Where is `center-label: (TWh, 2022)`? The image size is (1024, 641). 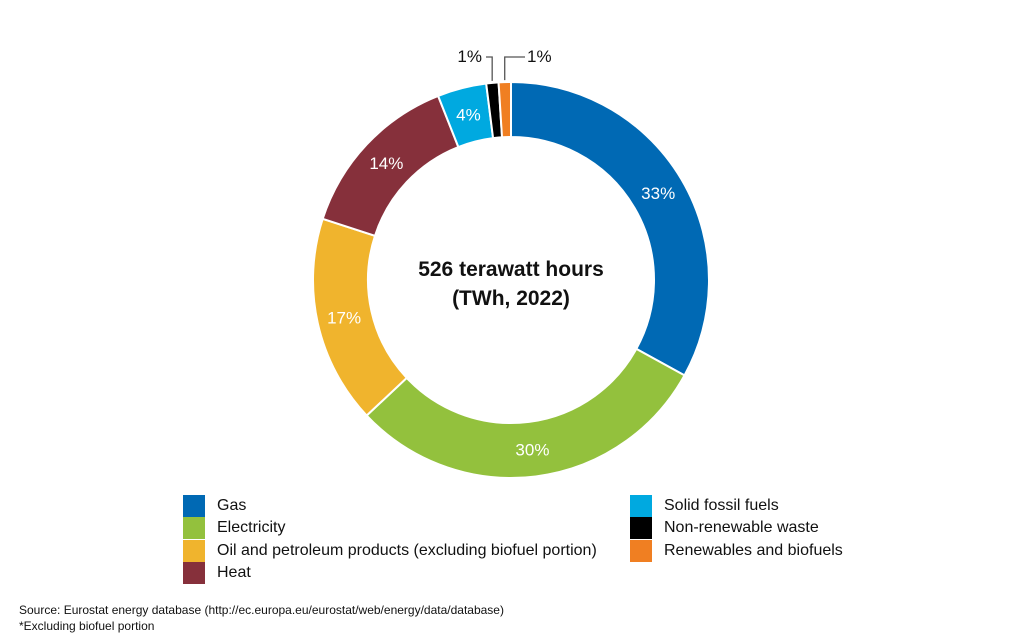 center-label: (TWh, 2022) is located at coordinates (511, 298).